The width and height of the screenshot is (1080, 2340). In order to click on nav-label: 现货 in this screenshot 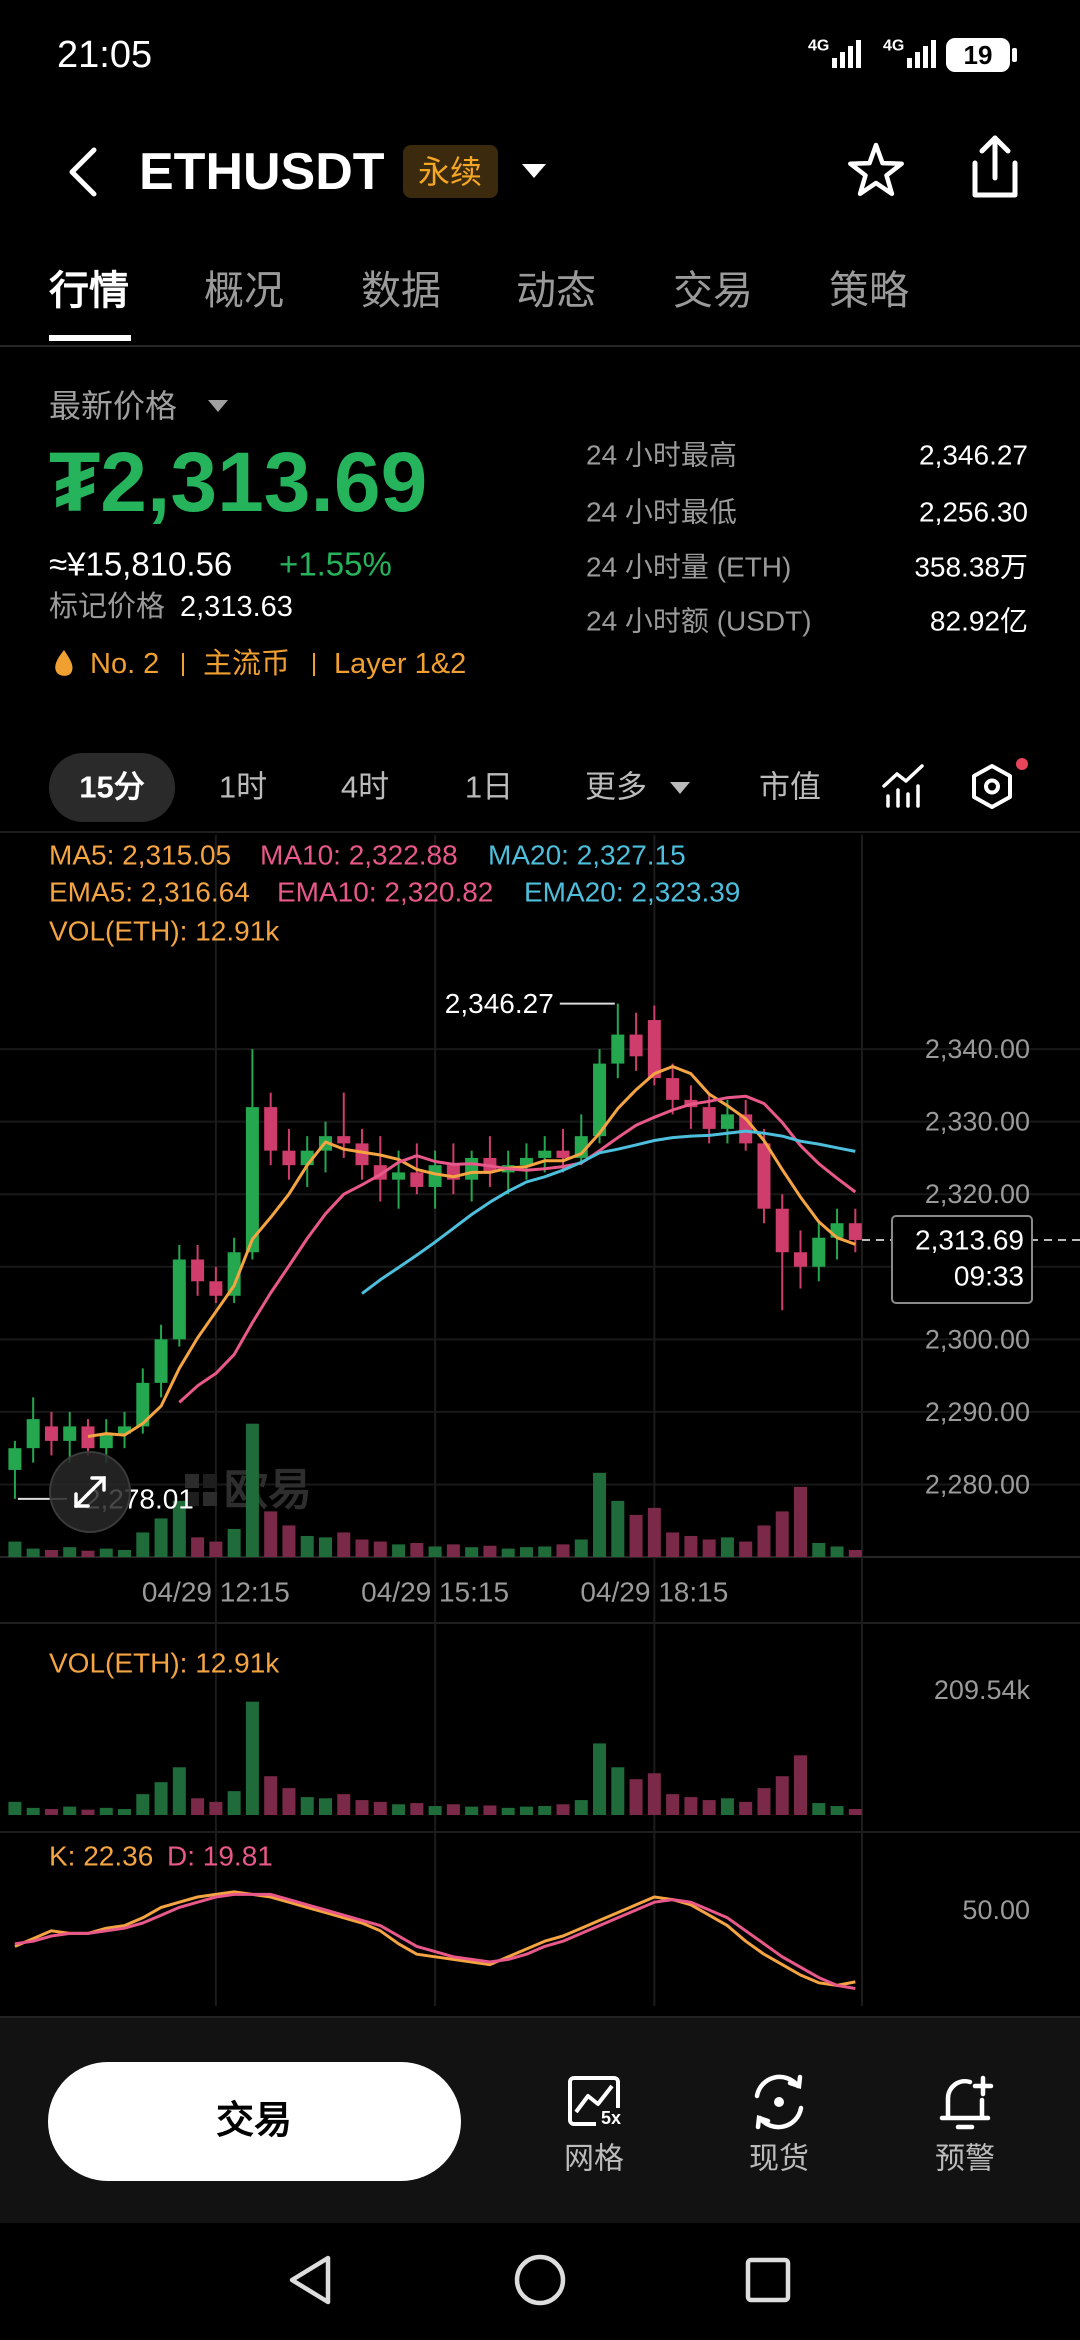, I will do `click(779, 2159)`.